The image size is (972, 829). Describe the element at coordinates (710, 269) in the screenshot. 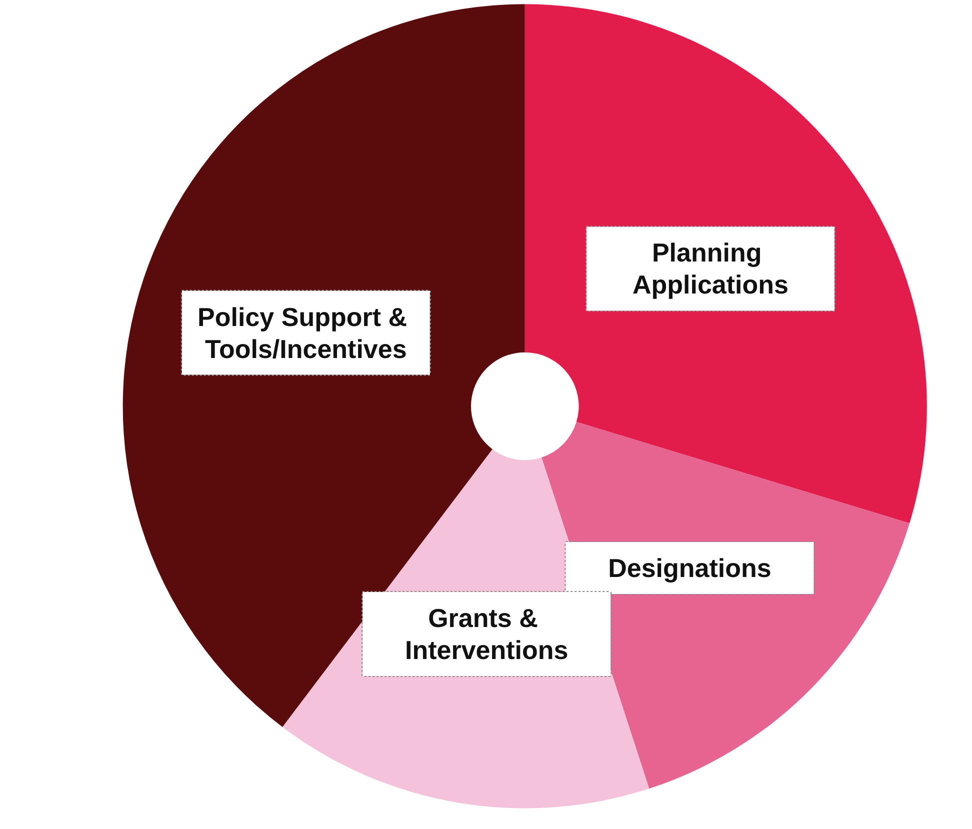

I see `slice-label: Planning Applications` at that location.